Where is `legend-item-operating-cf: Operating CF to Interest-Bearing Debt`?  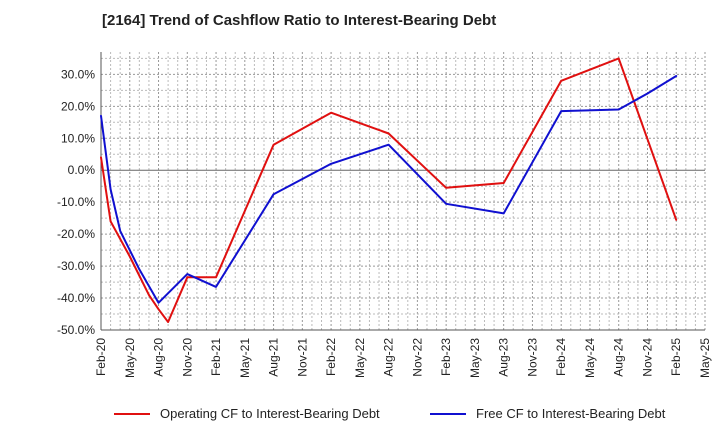
legend-item-operating-cf: Operating CF to Interest-Bearing Debt is located at coordinates (247, 413).